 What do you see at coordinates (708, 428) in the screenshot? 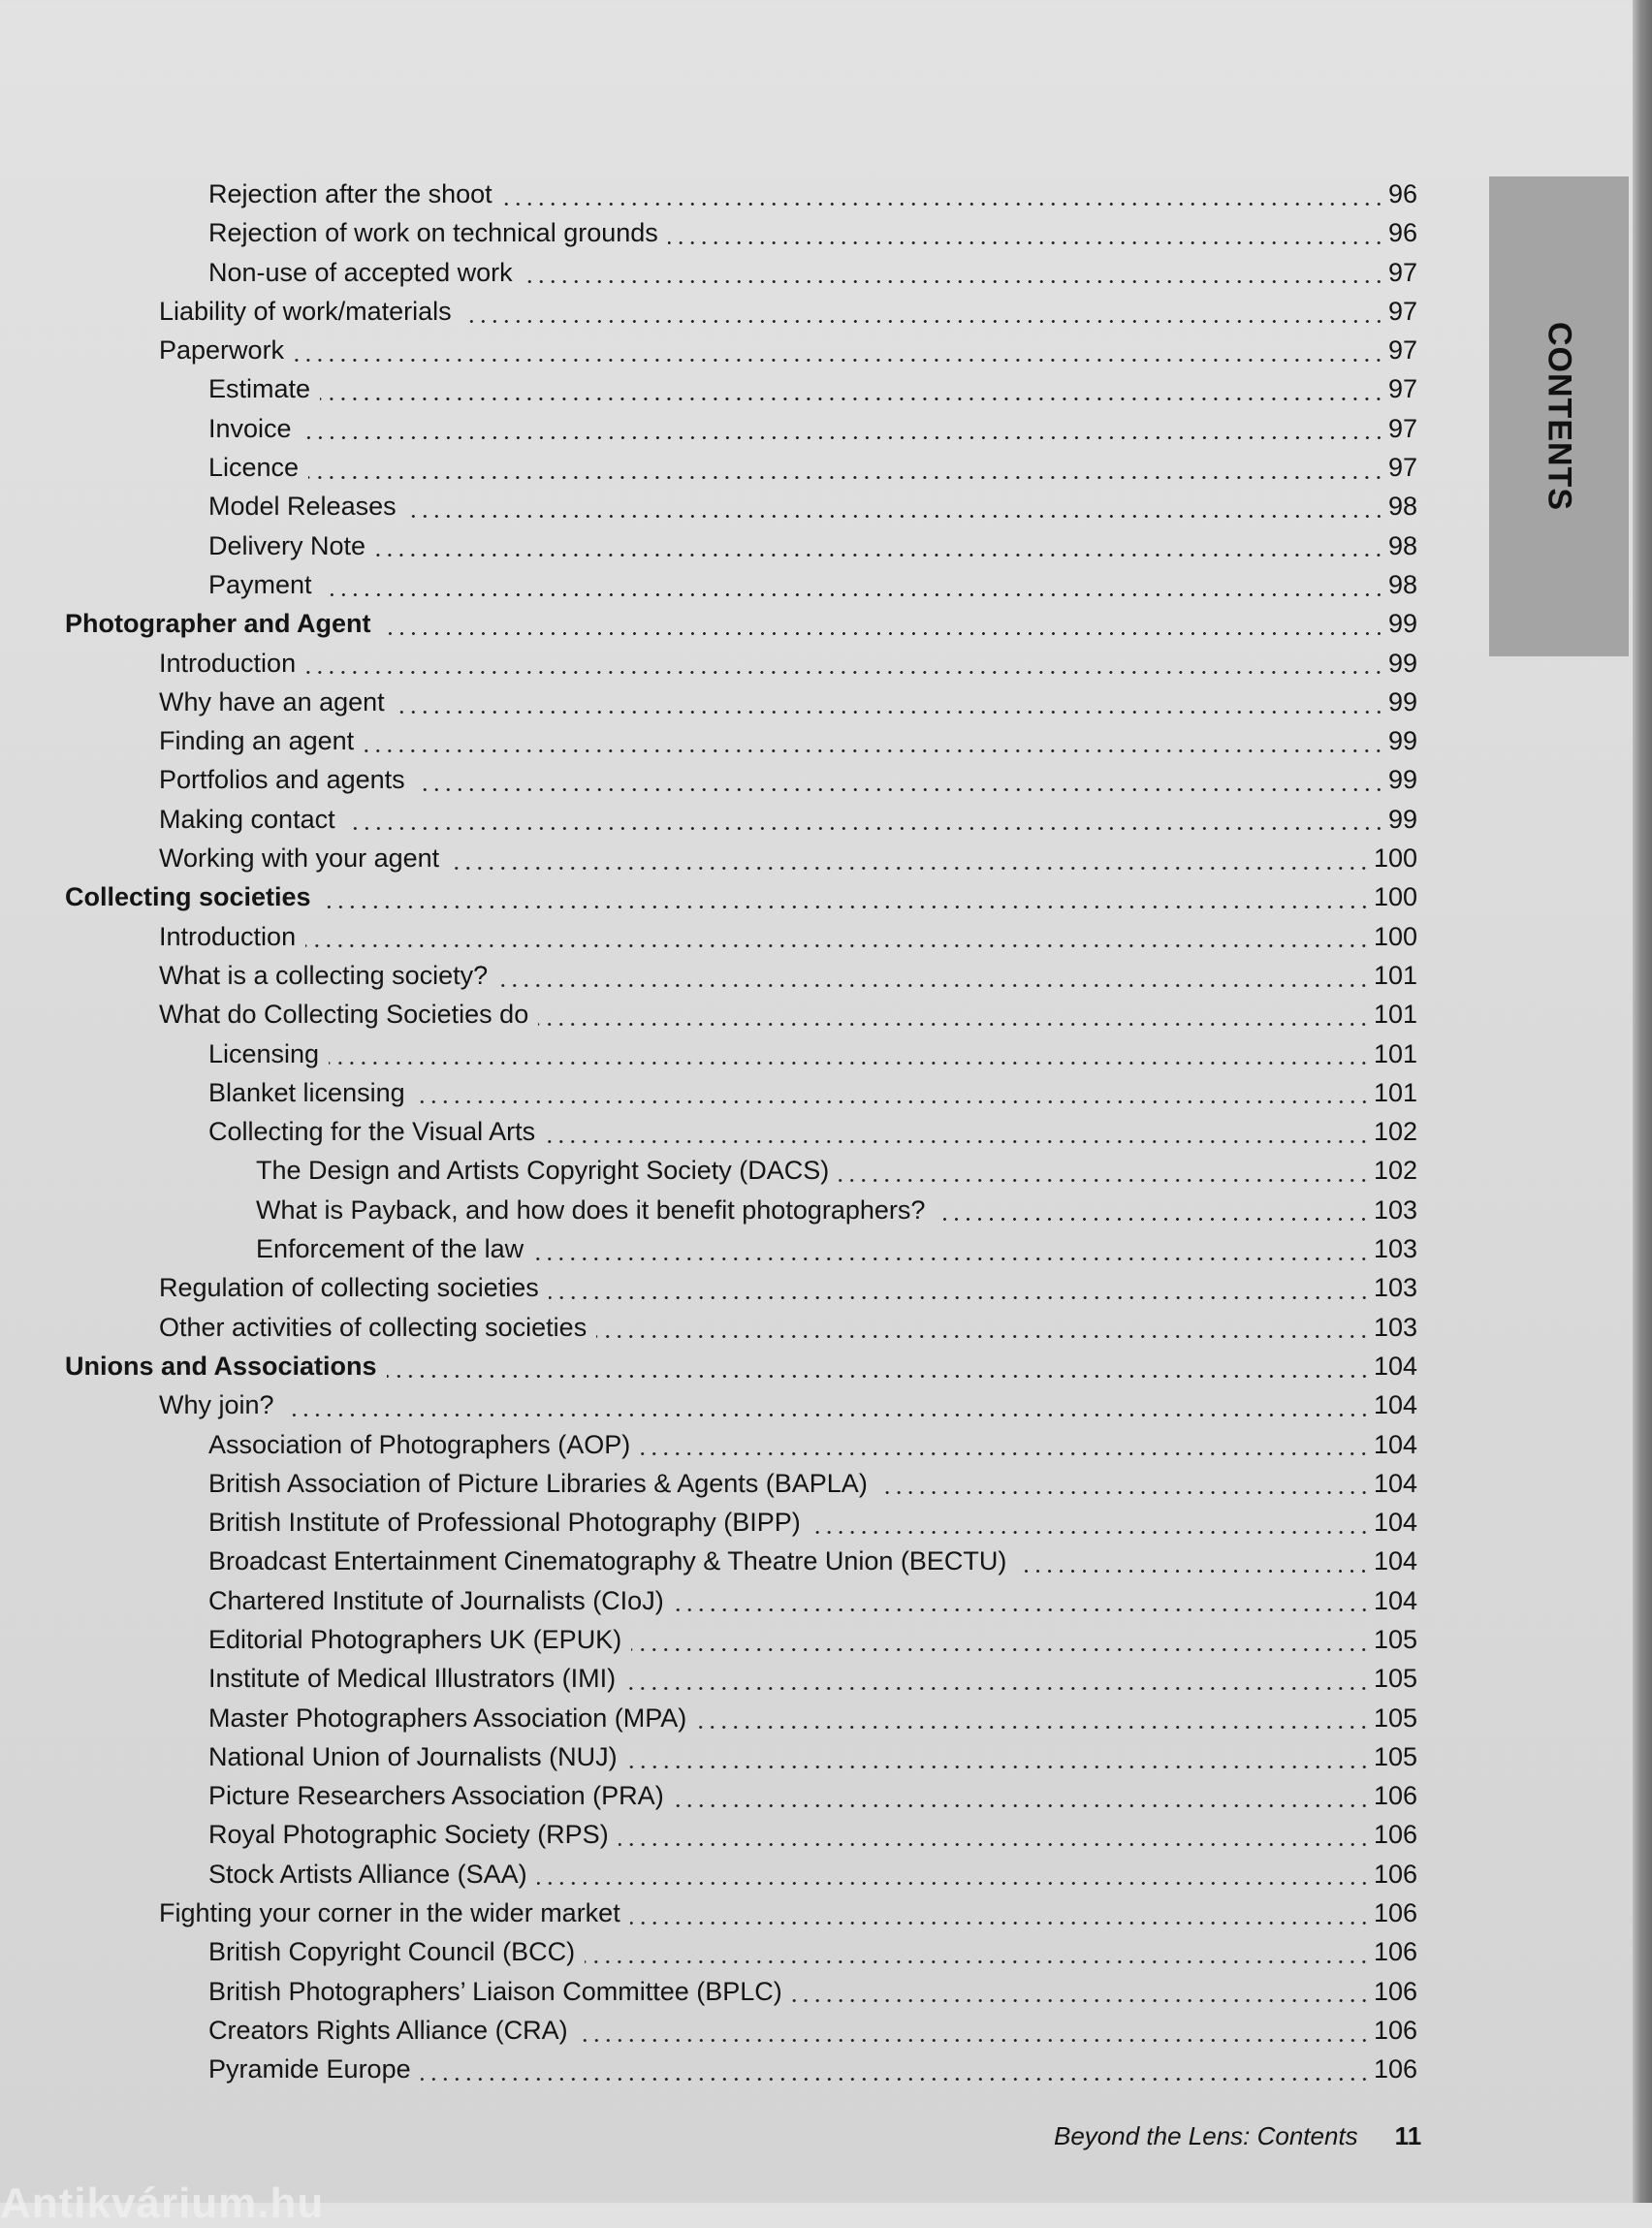
I see `toc-entry: Invoice 97` at bounding box center [708, 428].